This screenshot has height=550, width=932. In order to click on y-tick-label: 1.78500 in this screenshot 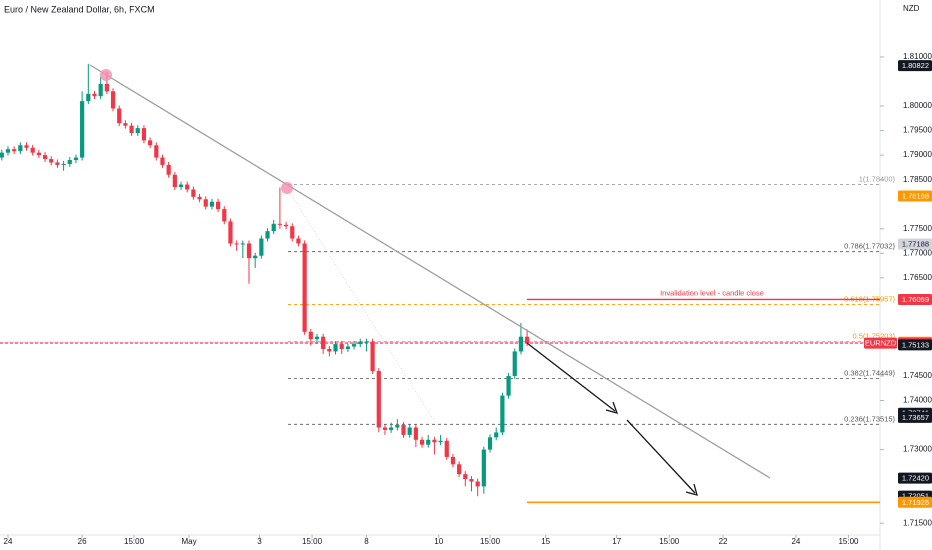, I will do `click(917, 179)`.